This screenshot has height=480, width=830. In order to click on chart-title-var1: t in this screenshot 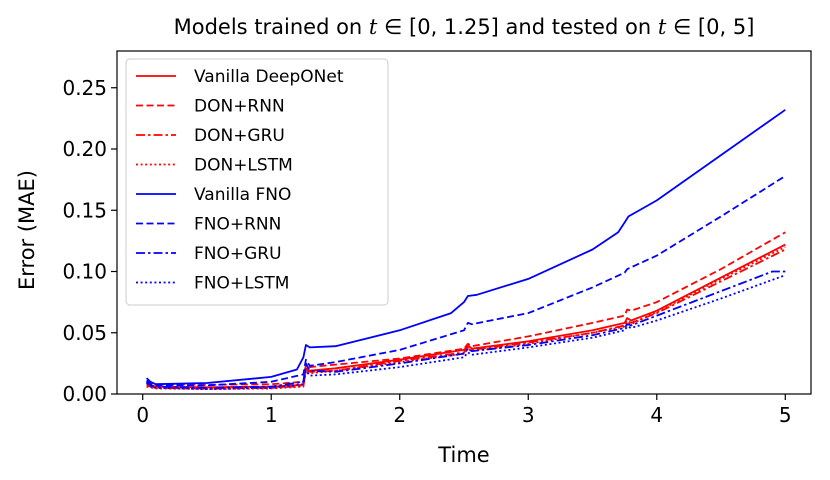, I will do `click(373, 27)`.